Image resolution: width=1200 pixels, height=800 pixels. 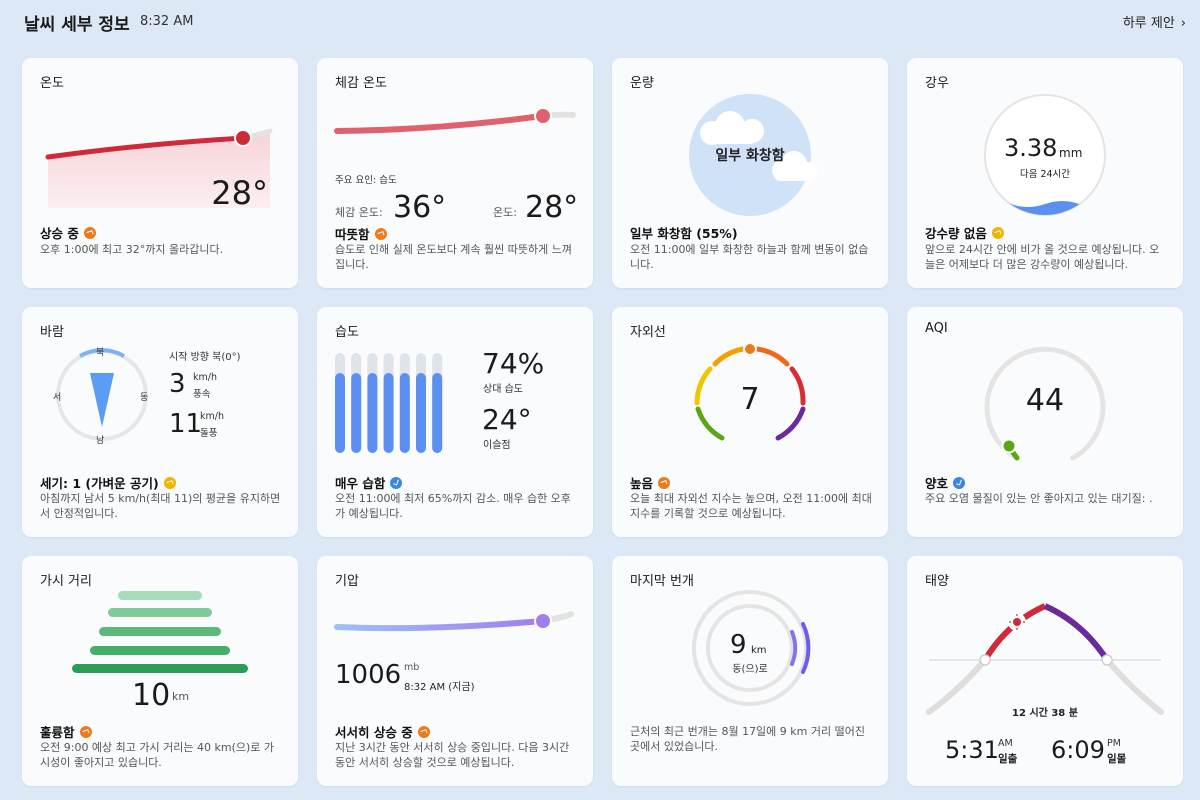 What do you see at coordinates (750, 399) in the screenshot?
I see `uv-value: 7` at bounding box center [750, 399].